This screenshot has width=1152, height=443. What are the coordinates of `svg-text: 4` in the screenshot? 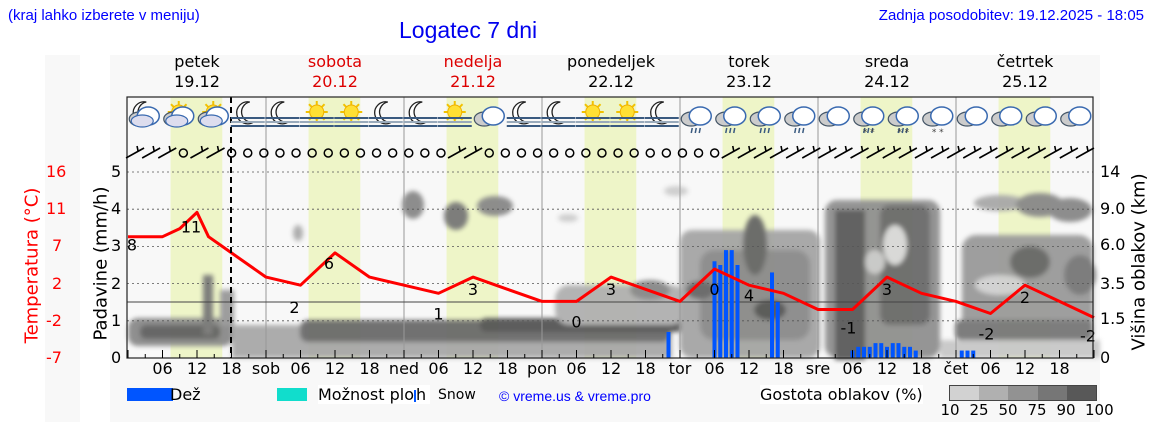 It's located at (749, 295).